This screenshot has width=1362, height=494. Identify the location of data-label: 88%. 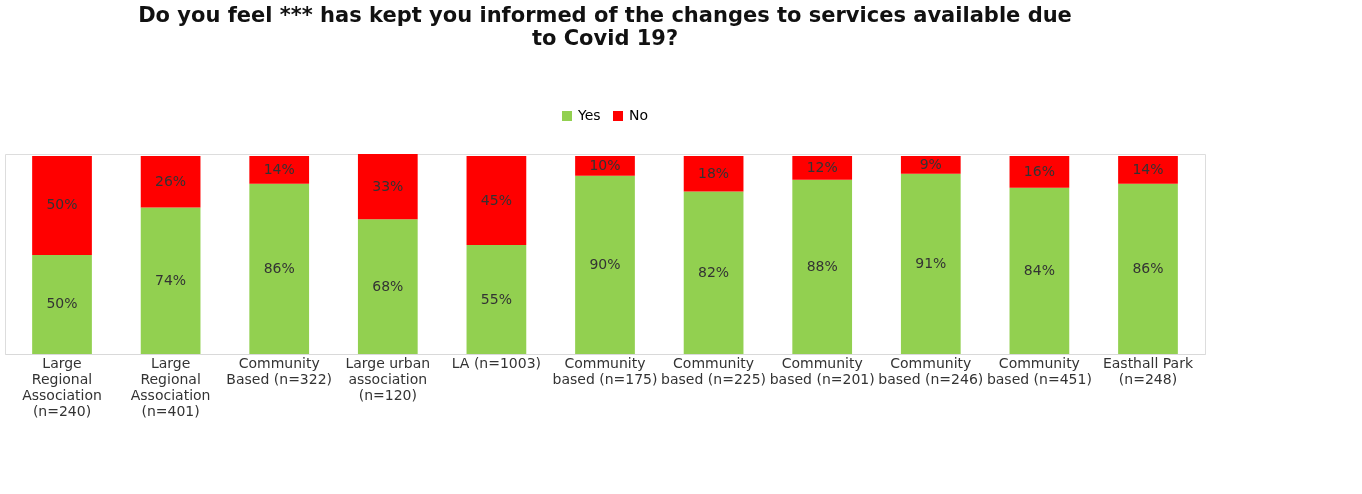
(822, 265).